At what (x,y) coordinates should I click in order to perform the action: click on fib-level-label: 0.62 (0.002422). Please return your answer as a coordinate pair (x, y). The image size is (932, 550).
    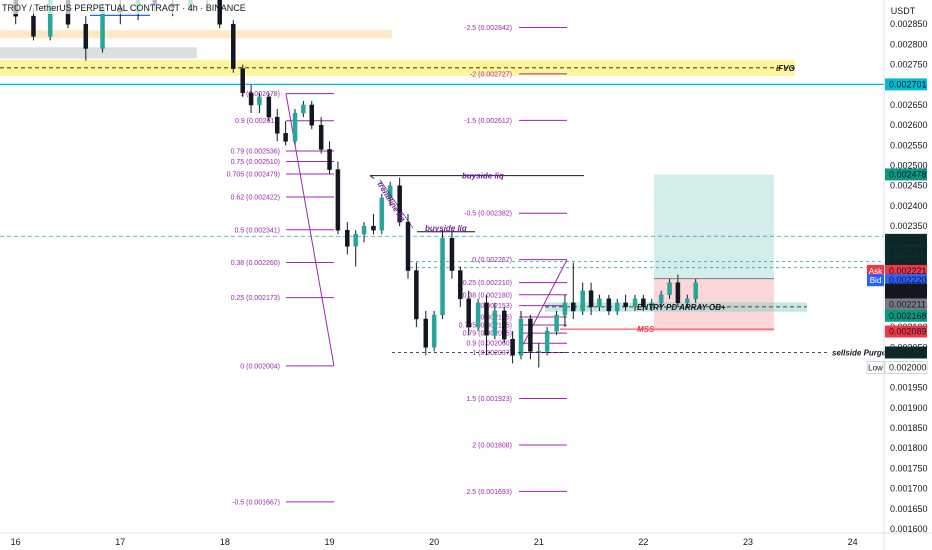
    Looking at the image, I should click on (255, 198).